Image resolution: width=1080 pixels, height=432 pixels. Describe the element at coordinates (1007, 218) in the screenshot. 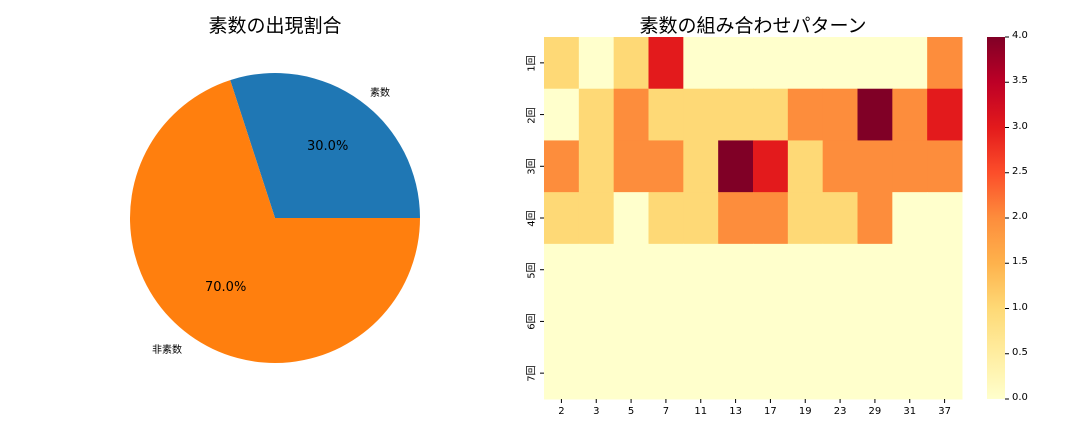

I see `colorbar-ticks` at that location.